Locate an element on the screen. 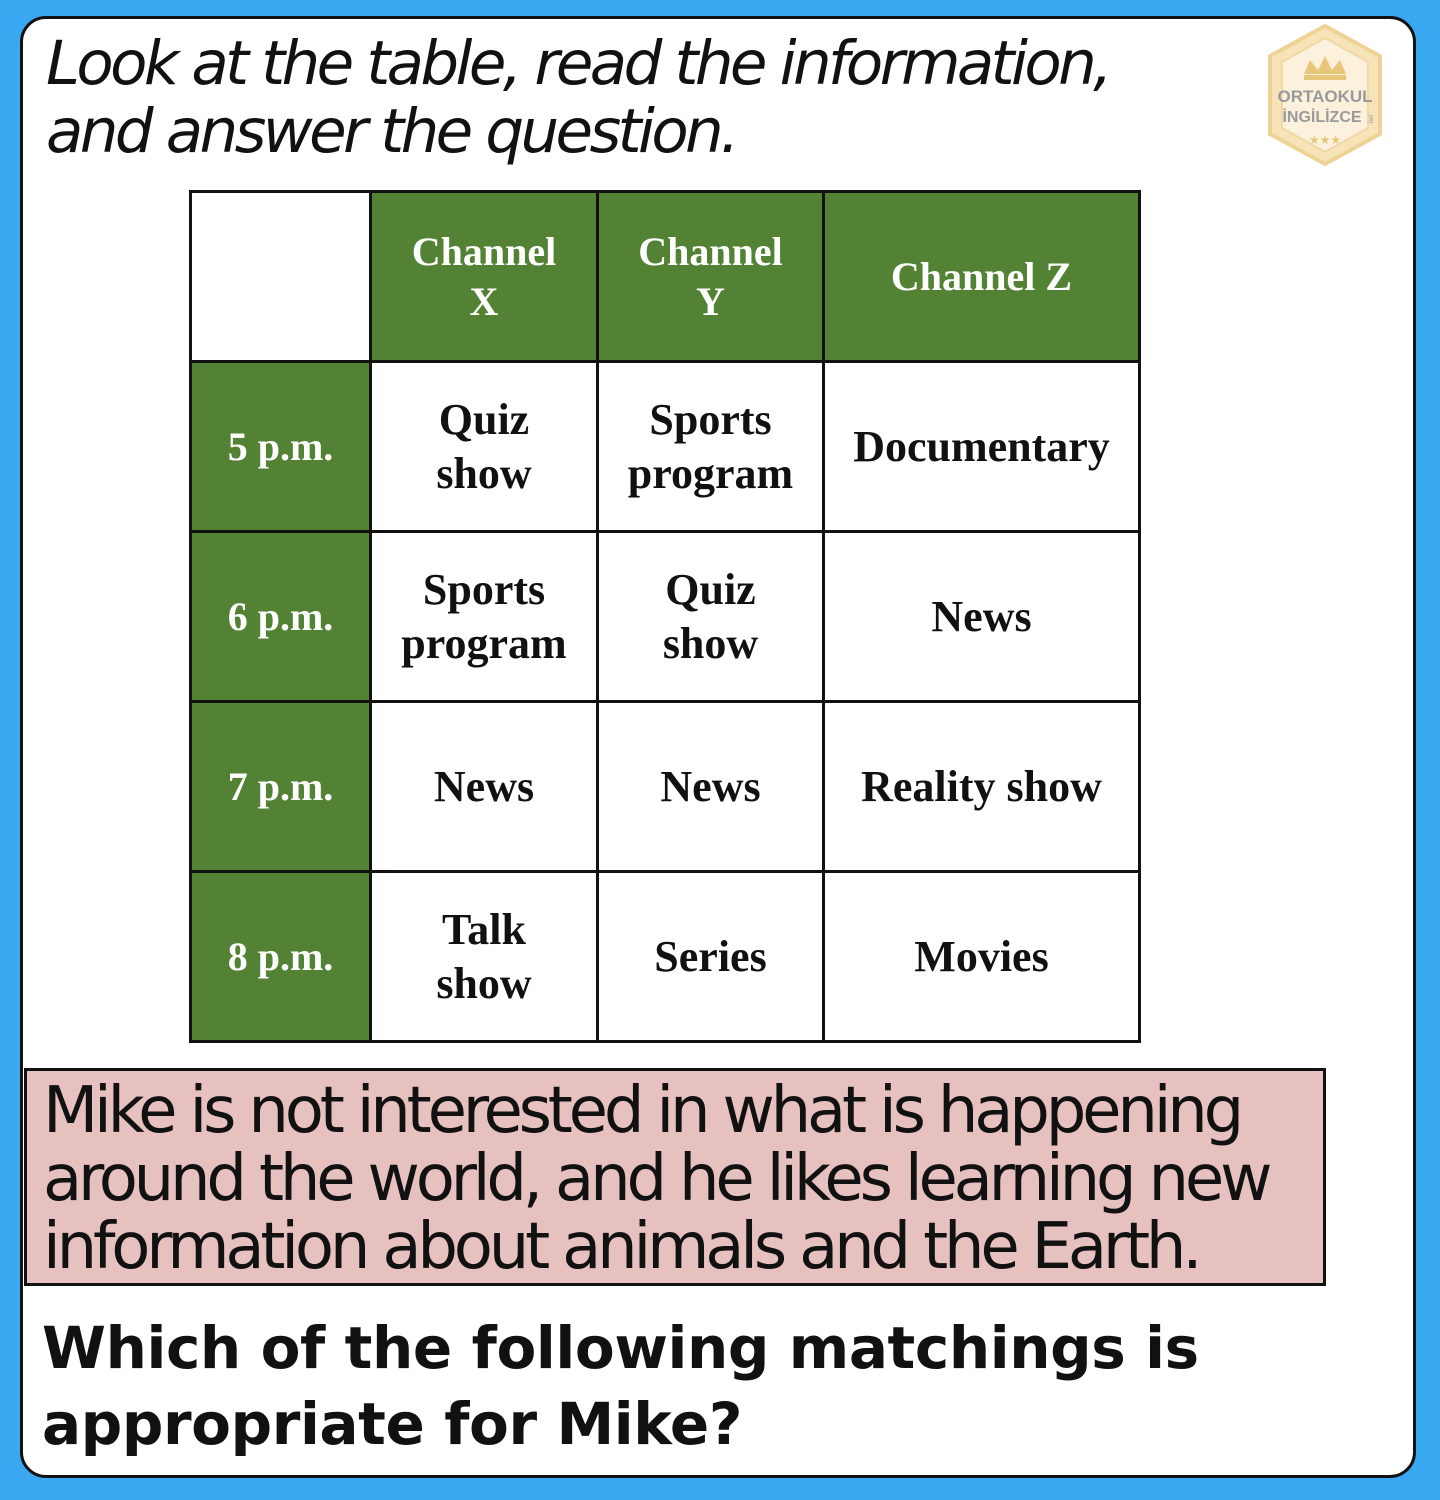 This screenshot has height=1500, width=1440. program-cell: Movies is located at coordinates (981, 956).